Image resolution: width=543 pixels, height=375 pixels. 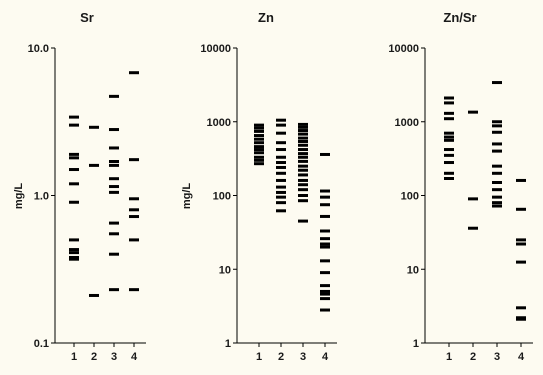 What do you see at coordinates (459, 17) in the screenshot?
I see `panel-title-zn-sr: Zn/Sr` at bounding box center [459, 17].